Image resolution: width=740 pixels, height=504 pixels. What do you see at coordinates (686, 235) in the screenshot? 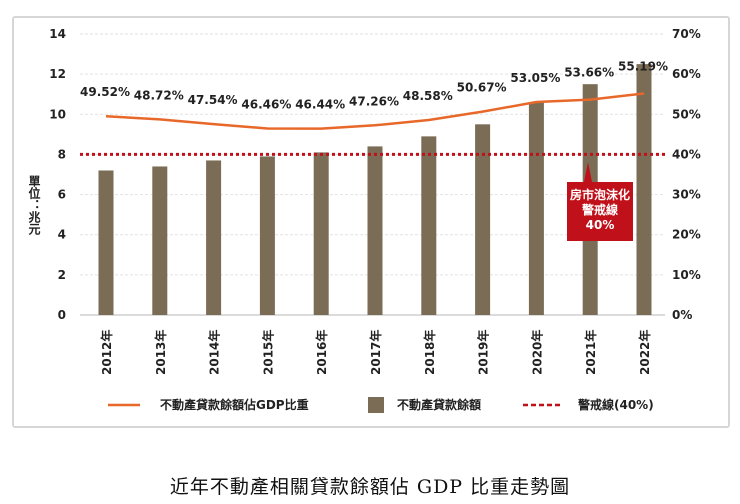
I see `y2-tick-label: 20%` at bounding box center [686, 235].